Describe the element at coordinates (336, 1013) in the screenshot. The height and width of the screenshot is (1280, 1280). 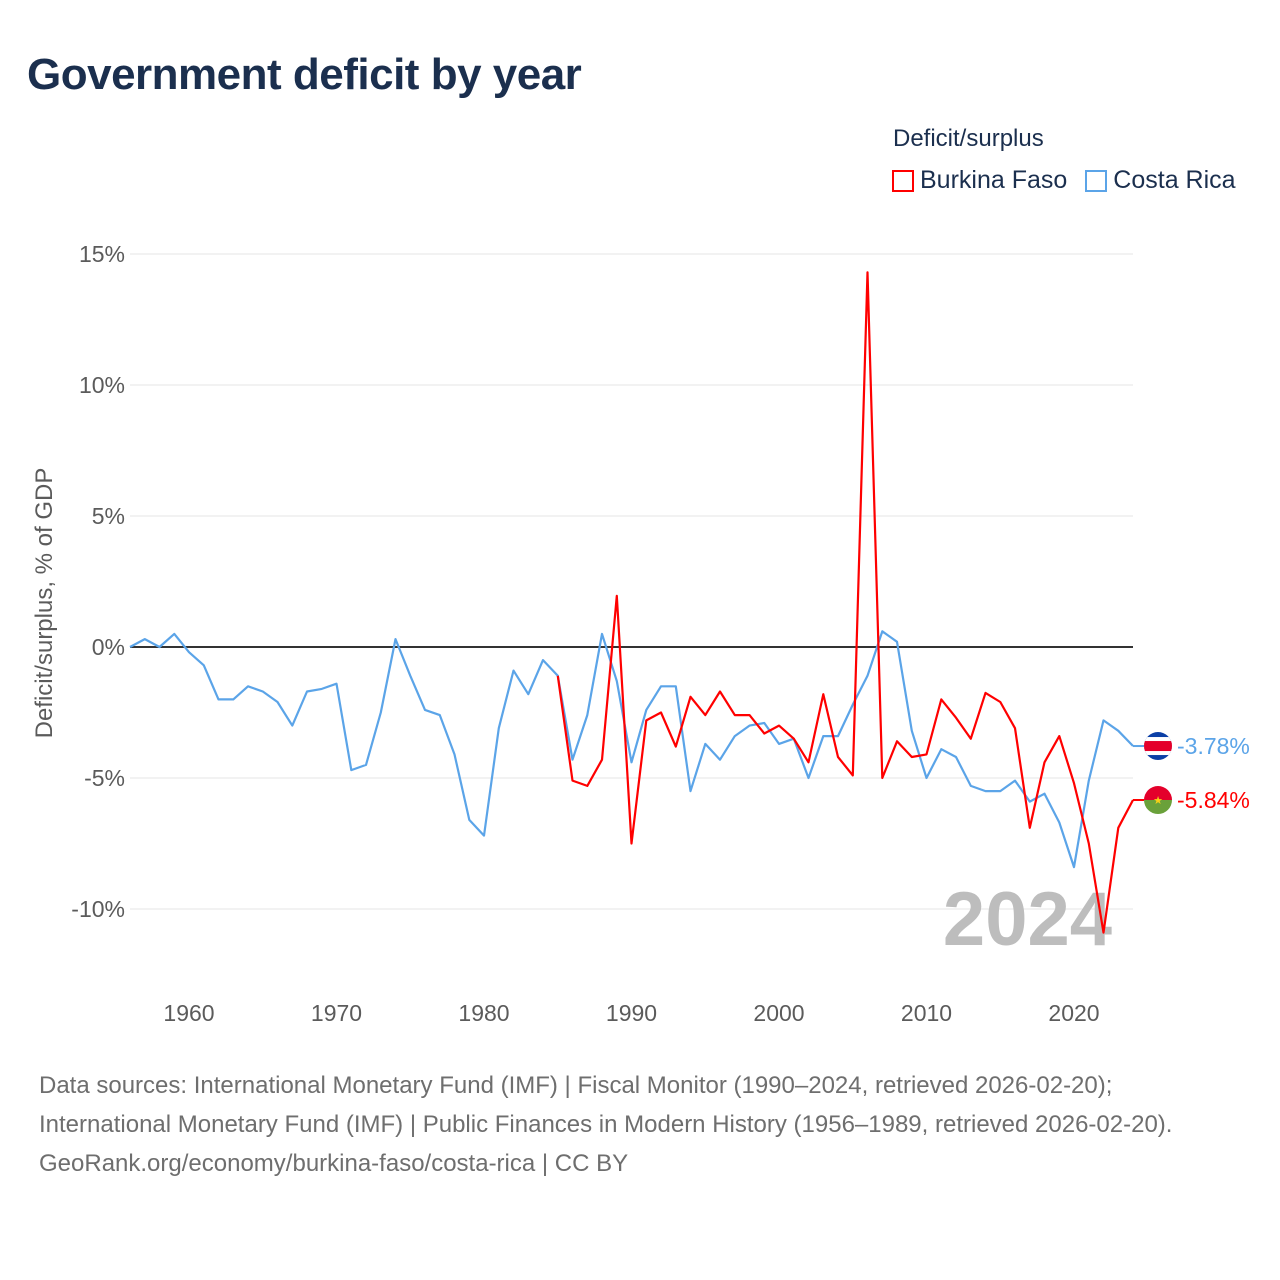
I see `x-tick-label: 1970` at that location.